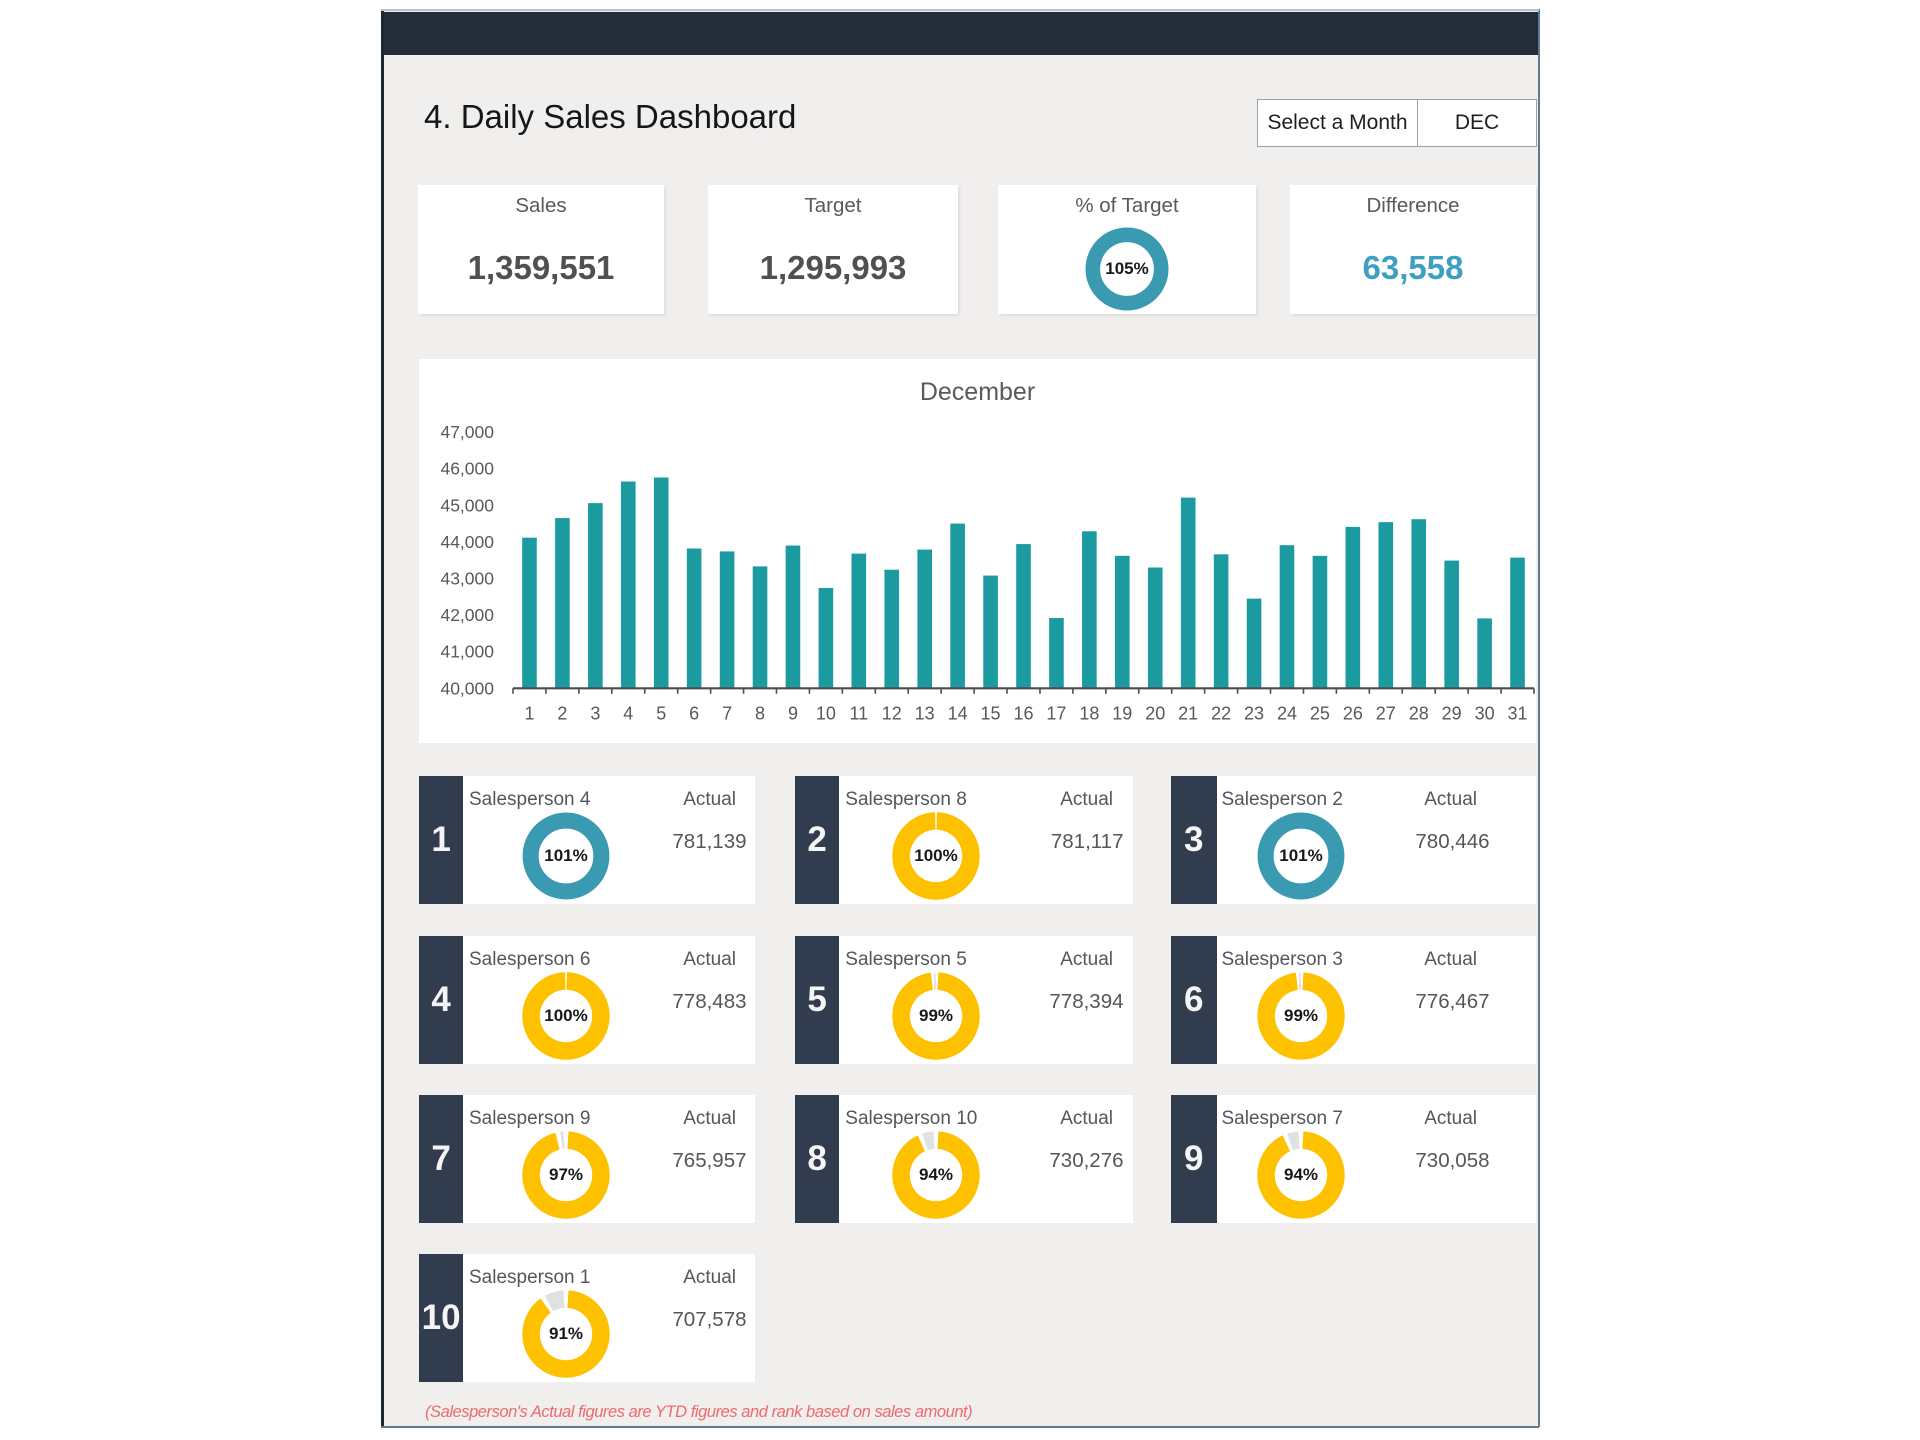  What do you see at coordinates (1485, 713) in the screenshot?
I see `svg-text: 30` at bounding box center [1485, 713].